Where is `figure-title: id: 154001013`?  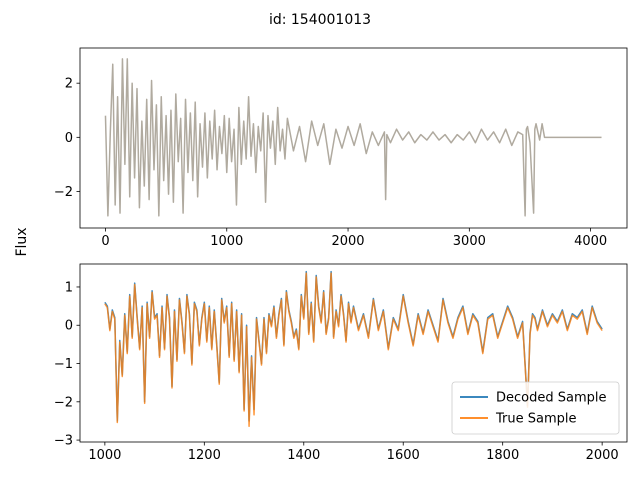
figure-title: id: 154001013 is located at coordinates (320, 20).